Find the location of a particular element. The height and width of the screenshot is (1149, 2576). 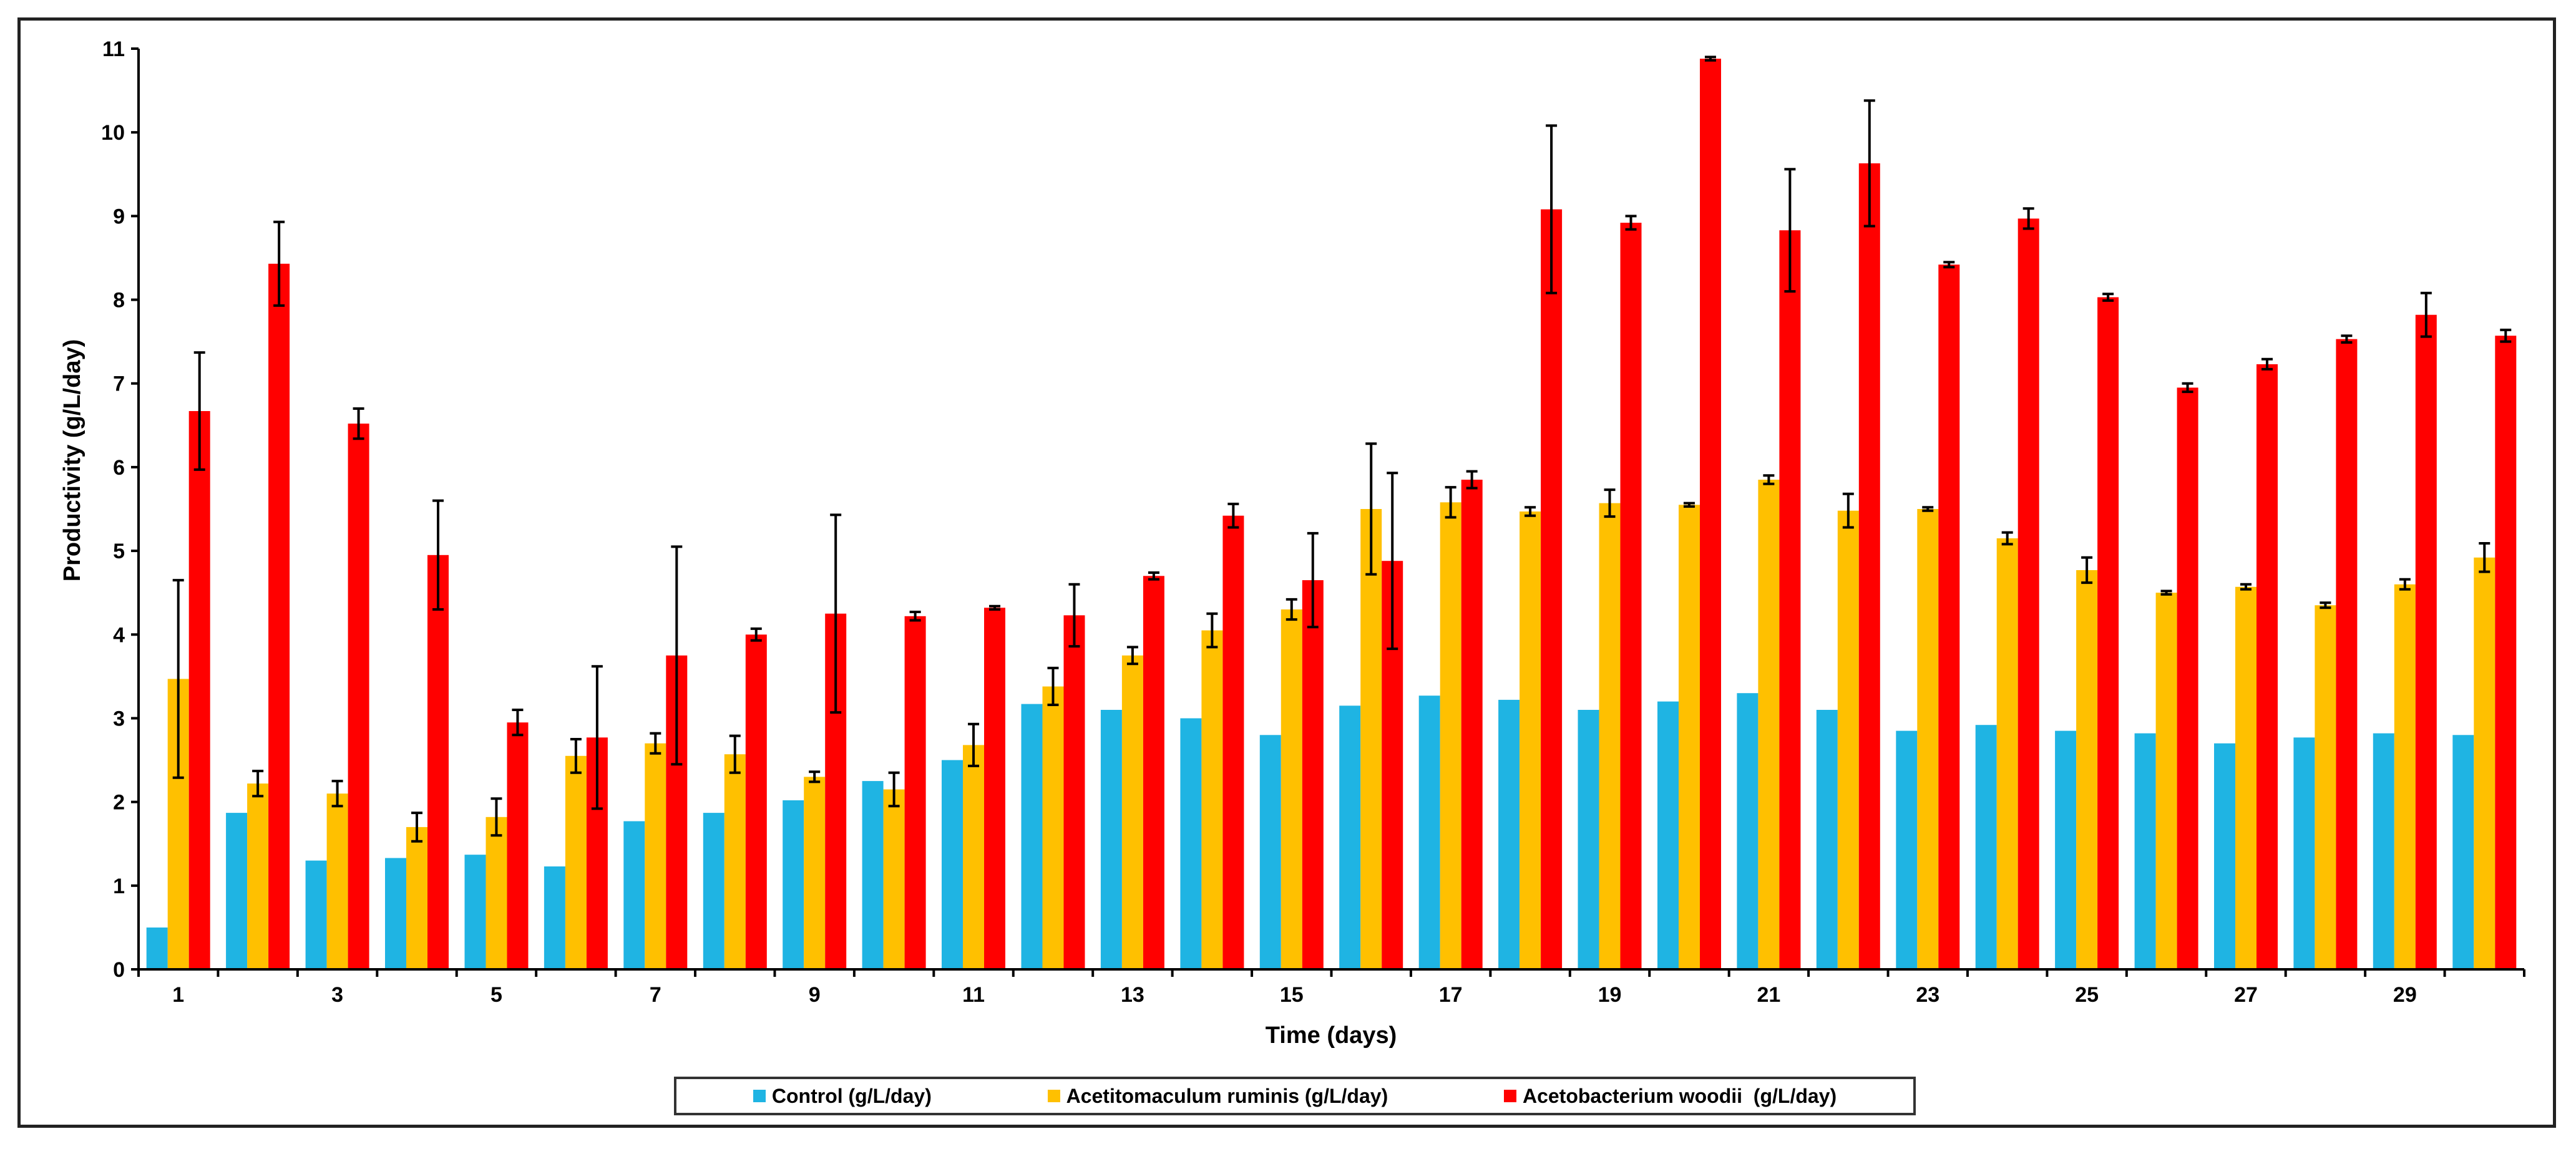

legend-item-acetitomaculum: Acetitomaculum ruminis (g/L/day) is located at coordinates (1217, 1096).